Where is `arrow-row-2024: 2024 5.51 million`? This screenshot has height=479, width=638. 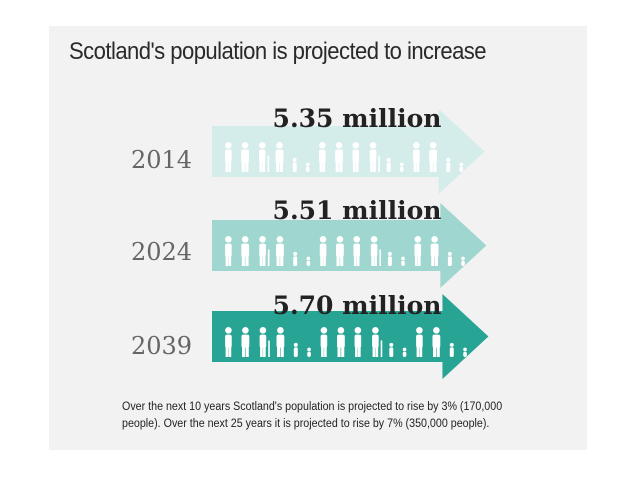
arrow-row-2024: 2024 5.51 million is located at coordinates (309, 242).